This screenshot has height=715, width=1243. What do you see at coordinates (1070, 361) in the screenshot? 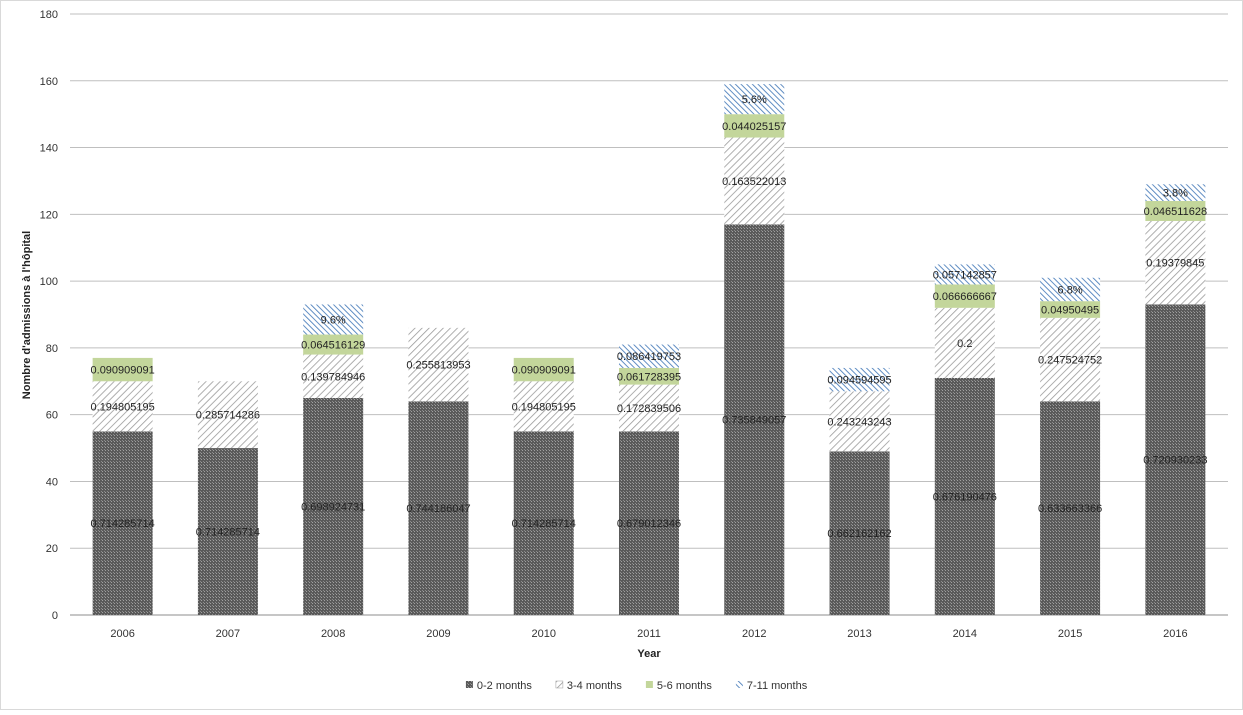
I see `data-label: 0.247524752` at bounding box center [1070, 361].